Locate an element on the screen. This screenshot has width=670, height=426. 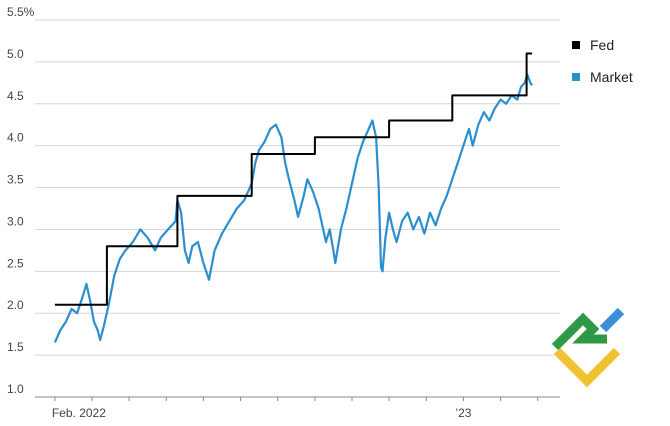
x-tick-label: ’23 is located at coordinates (463, 413).